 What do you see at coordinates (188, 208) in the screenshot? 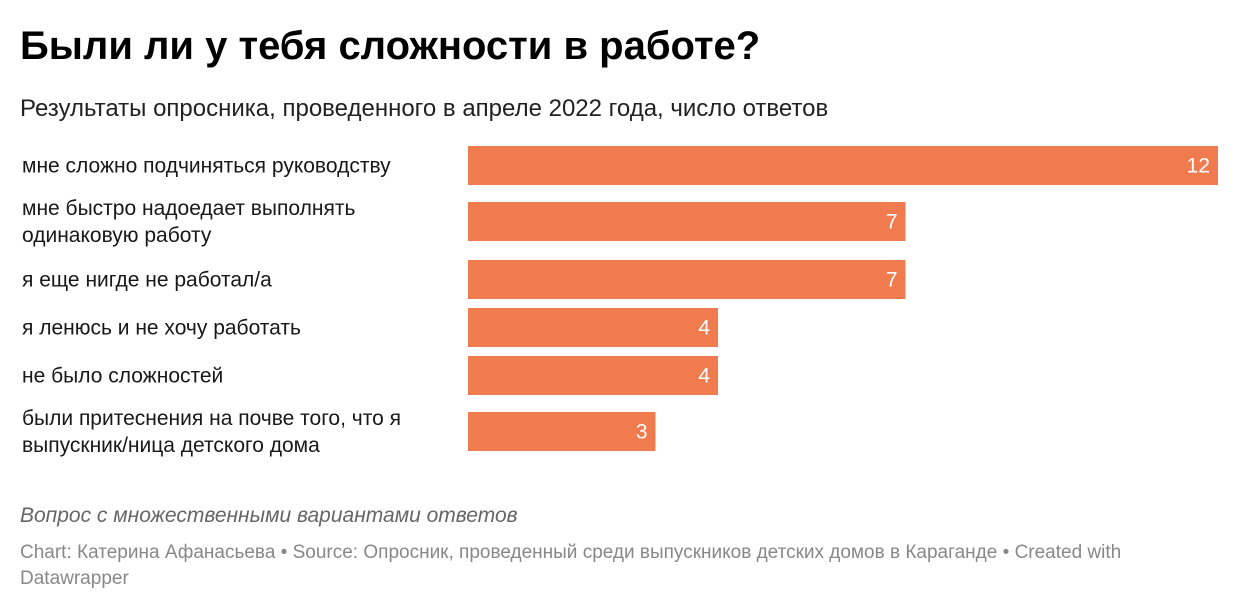
I see `category-label-line: мне быстро надоедает выполнять` at bounding box center [188, 208].